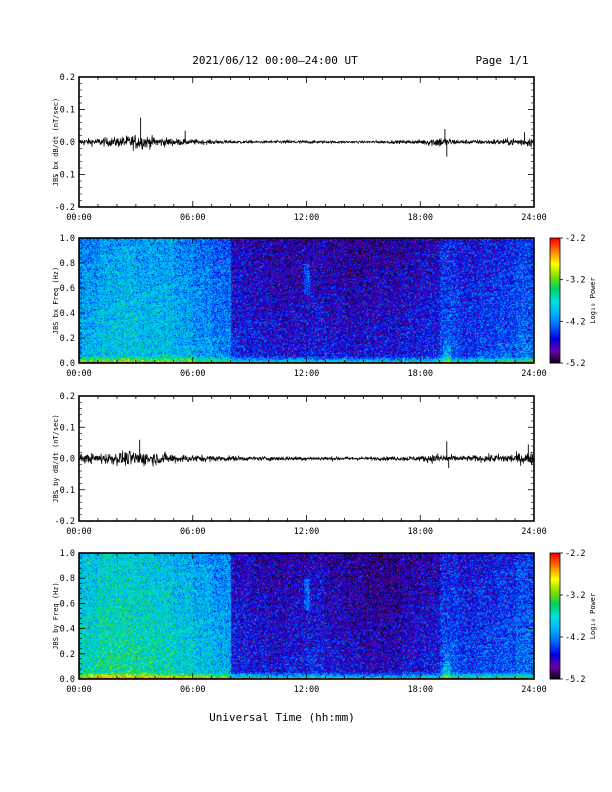 The width and height of the screenshot is (612, 792). Describe the element at coordinates (502, 60) in the screenshot. I see `page-number: Page 1/1` at that location.